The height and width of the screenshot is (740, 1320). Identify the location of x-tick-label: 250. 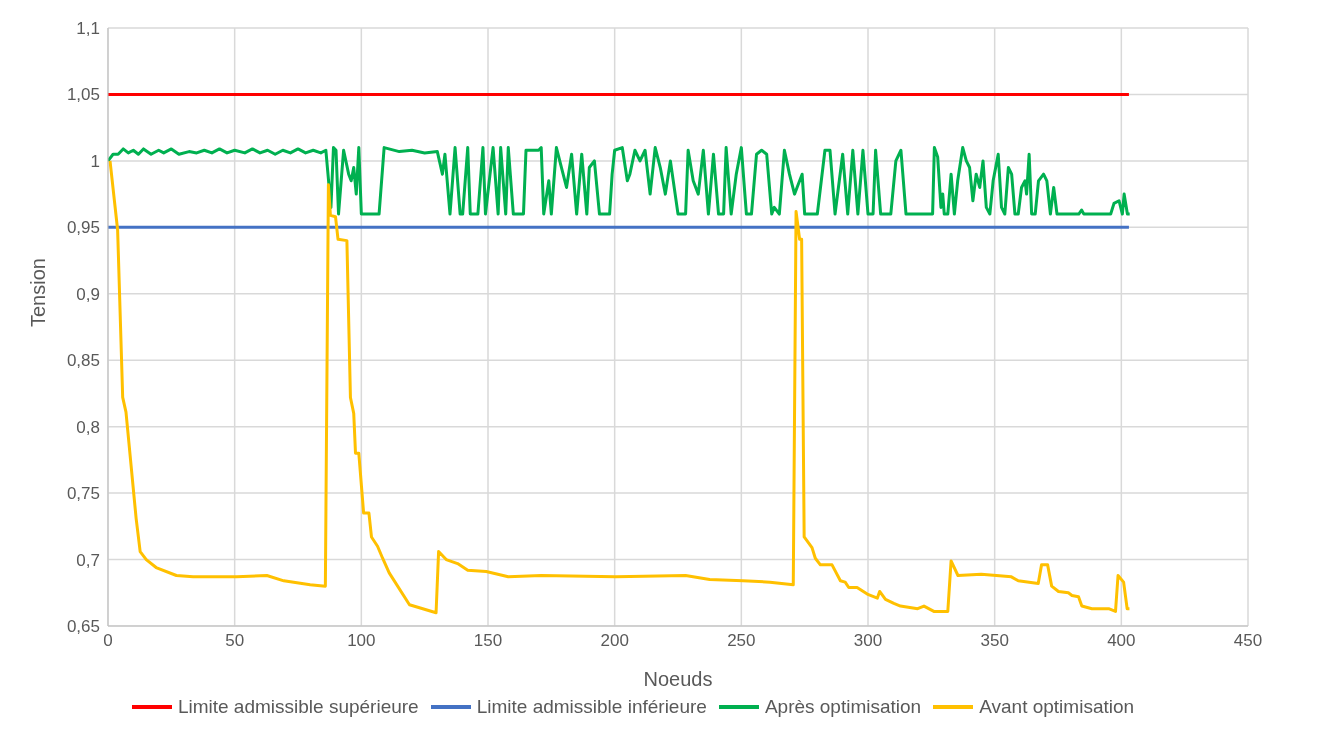
(741, 641).